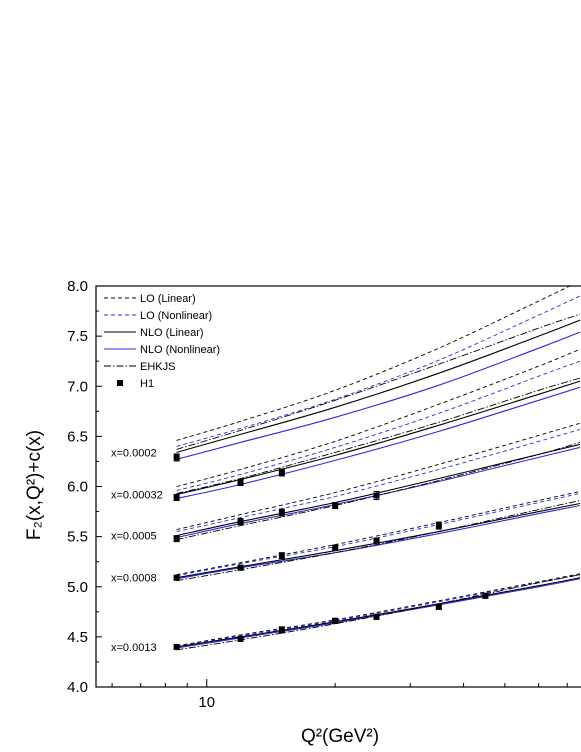 Image resolution: width=581 pixels, height=752 pixels. I want to click on legend-label: LO (Nonlinear), so click(176, 316).